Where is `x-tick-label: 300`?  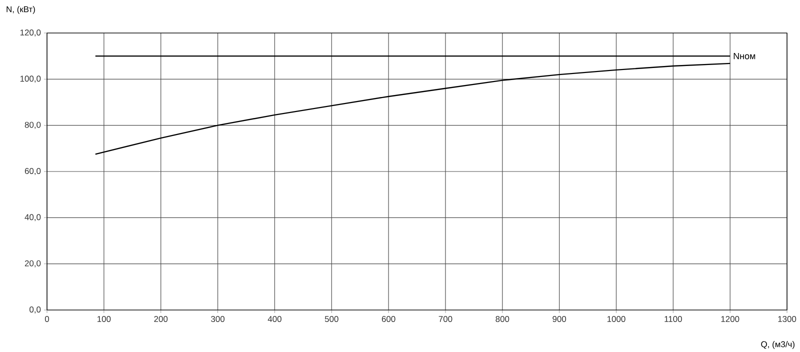
x-tick-label: 300 is located at coordinates (218, 319).